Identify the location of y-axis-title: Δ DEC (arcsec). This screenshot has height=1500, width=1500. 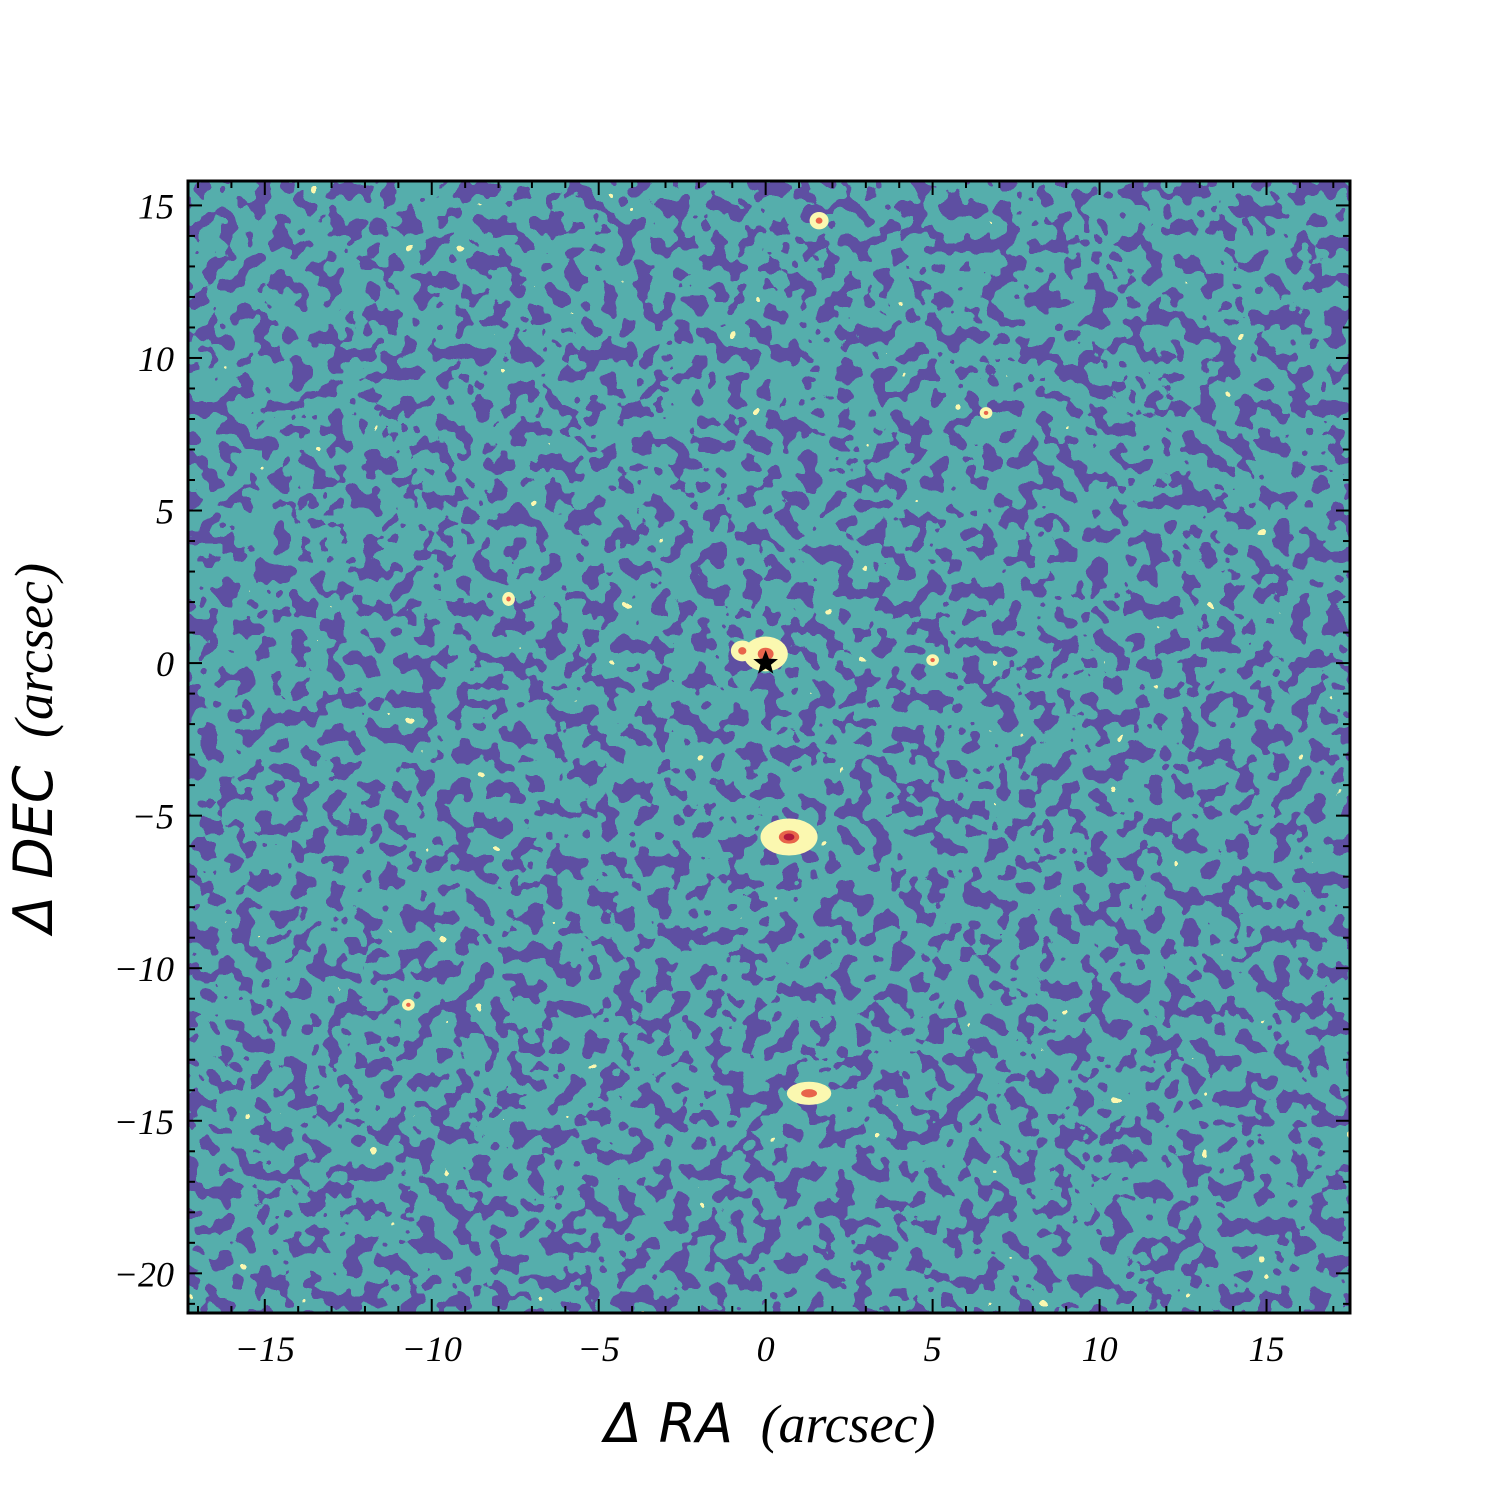
(33, 750).